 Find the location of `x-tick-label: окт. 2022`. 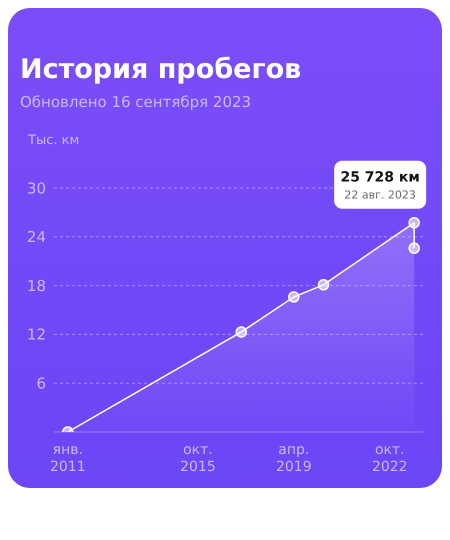

x-tick-label: окт. 2022 is located at coordinates (390, 458).